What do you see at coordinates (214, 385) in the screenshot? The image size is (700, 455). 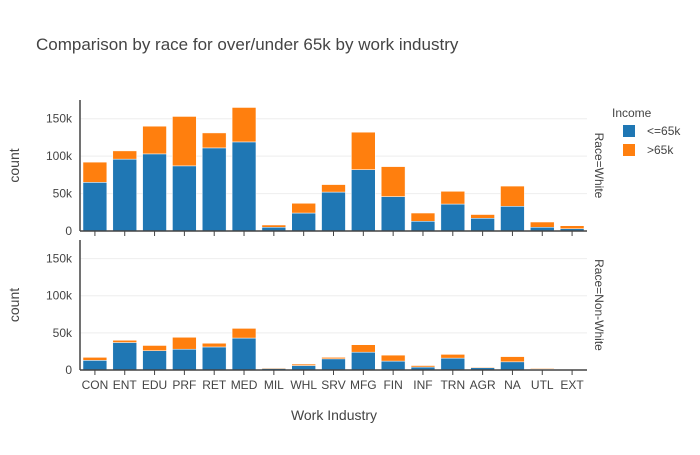 I see `x-tick-label: RET` at bounding box center [214, 385].